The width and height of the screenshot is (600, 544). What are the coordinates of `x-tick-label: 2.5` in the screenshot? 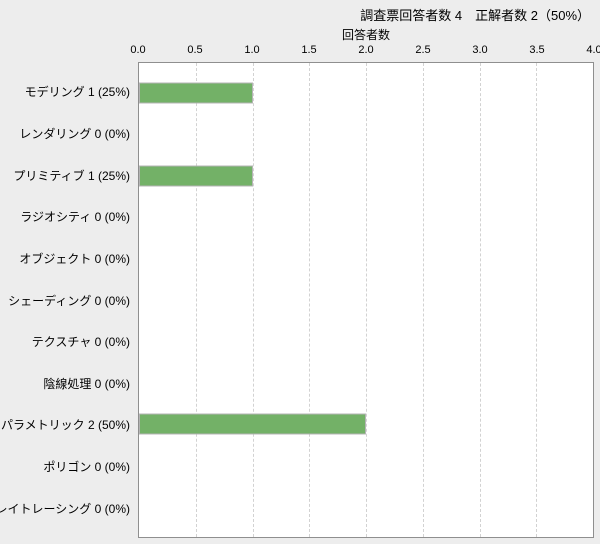 It's located at (423, 50).